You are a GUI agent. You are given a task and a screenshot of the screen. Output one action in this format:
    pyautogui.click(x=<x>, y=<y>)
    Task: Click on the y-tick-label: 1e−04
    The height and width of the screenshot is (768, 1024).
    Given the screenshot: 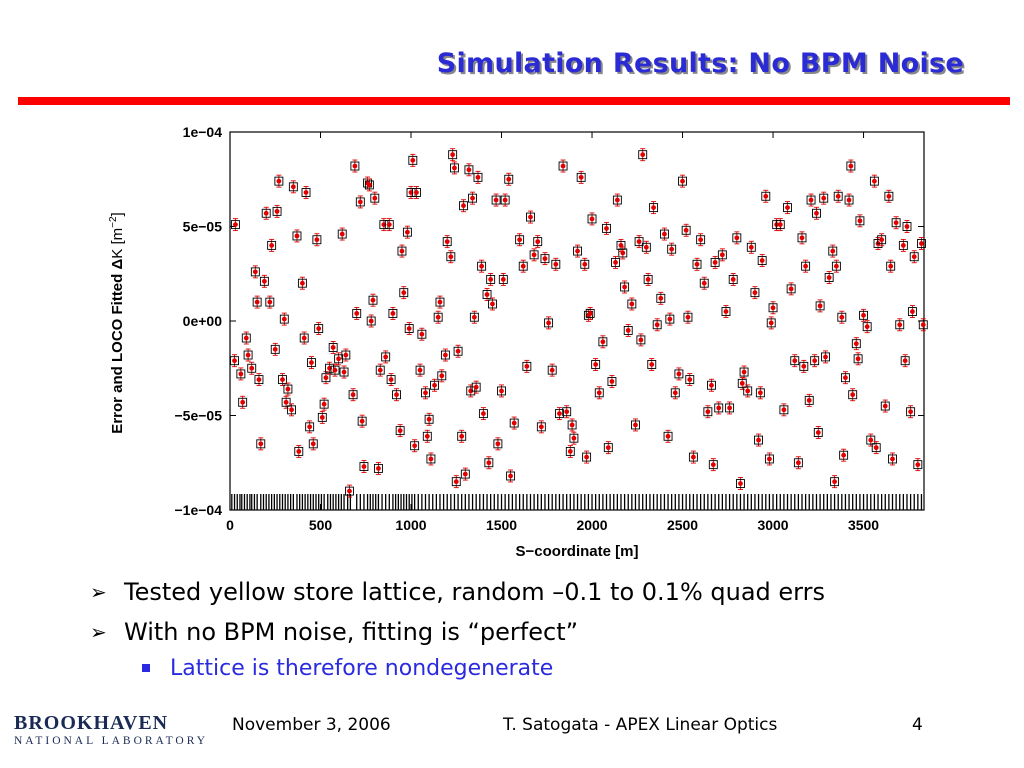 What is the action you would take?
    pyautogui.click(x=203, y=132)
    